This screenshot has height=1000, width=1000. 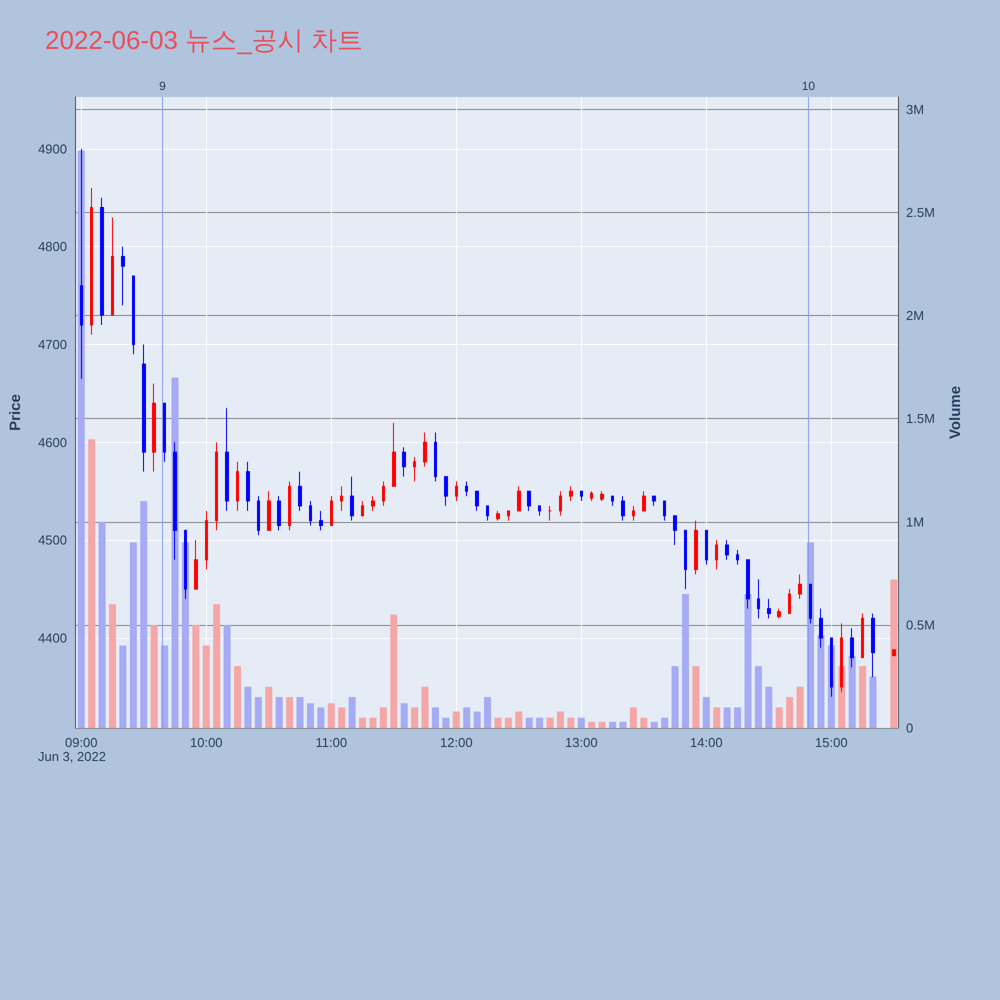 What do you see at coordinates (955, 413) in the screenshot?
I see `y2-axis-title: Volume` at bounding box center [955, 413].